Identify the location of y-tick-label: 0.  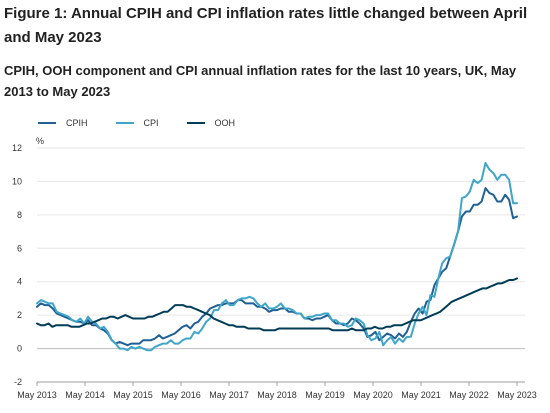
(19, 349).